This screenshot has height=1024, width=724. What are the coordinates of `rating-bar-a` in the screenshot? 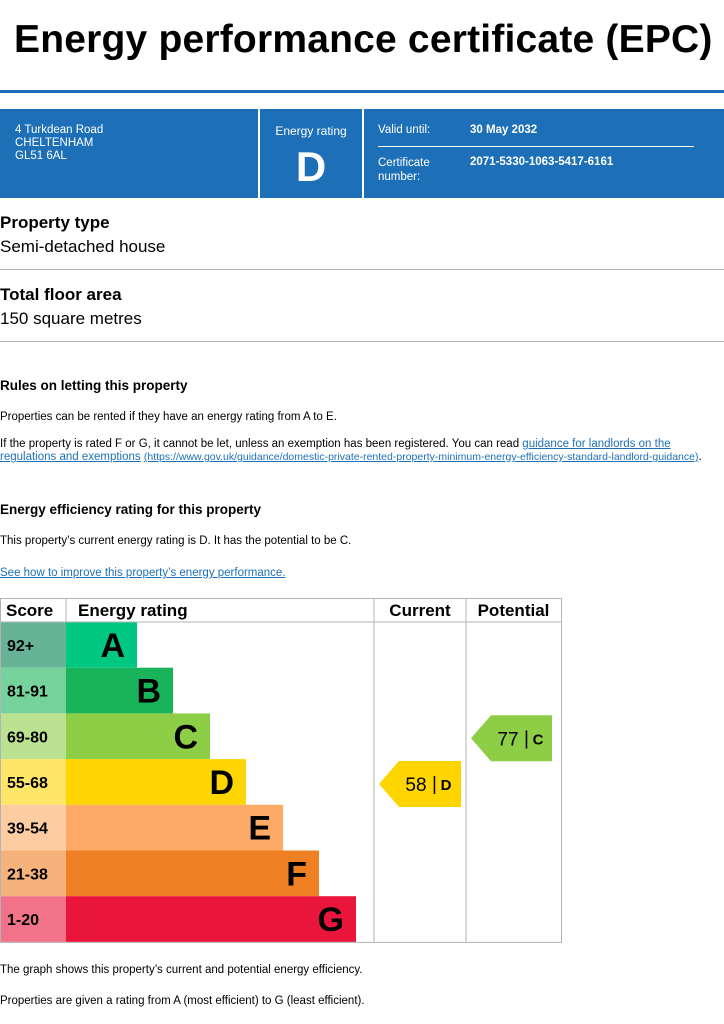 It's located at (101, 645).